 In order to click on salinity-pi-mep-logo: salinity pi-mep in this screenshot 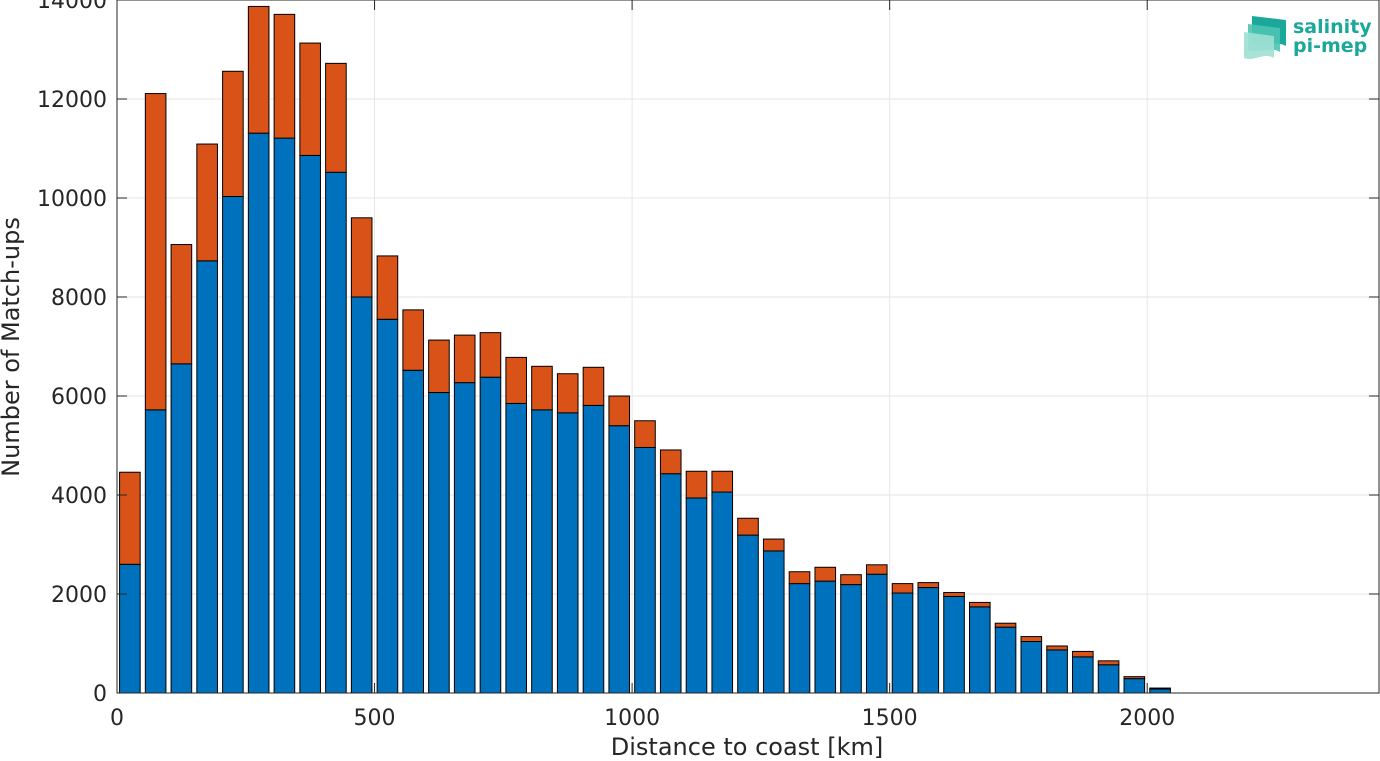, I will do `click(1308, 37)`.